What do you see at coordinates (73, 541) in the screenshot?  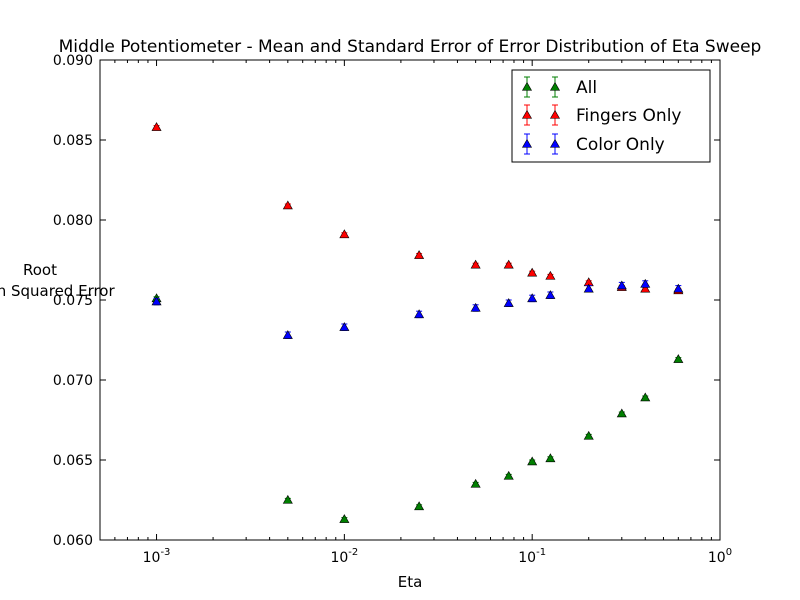 I see `y-tick-label: 0.060` at bounding box center [73, 541].